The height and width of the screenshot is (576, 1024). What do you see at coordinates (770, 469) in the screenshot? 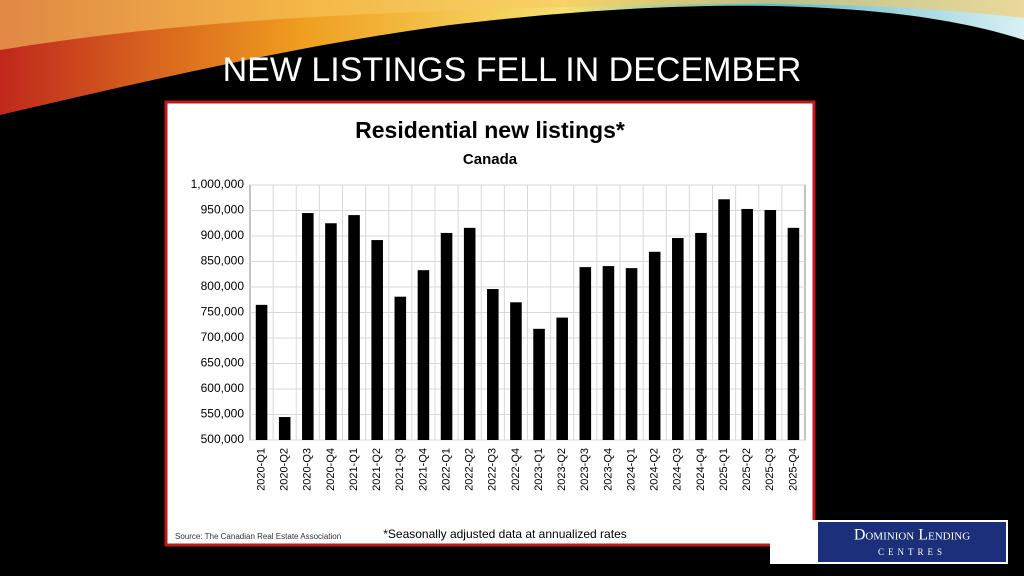
I see `x-tick-label: 2025-Q3` at bounding box center [770, 469].